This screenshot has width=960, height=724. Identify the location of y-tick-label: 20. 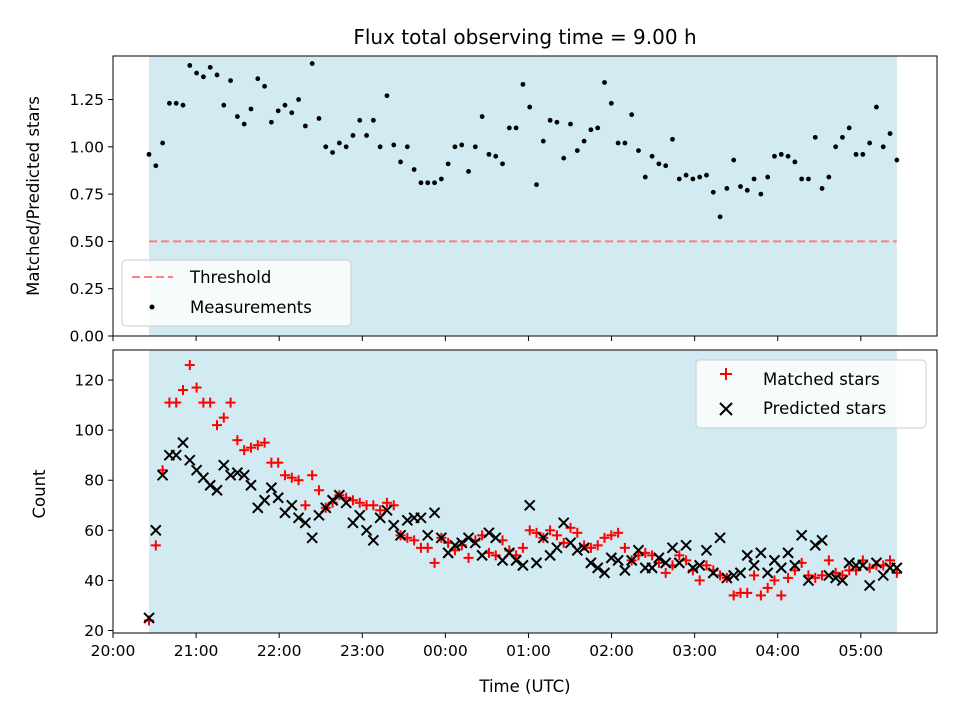
(94, 631).